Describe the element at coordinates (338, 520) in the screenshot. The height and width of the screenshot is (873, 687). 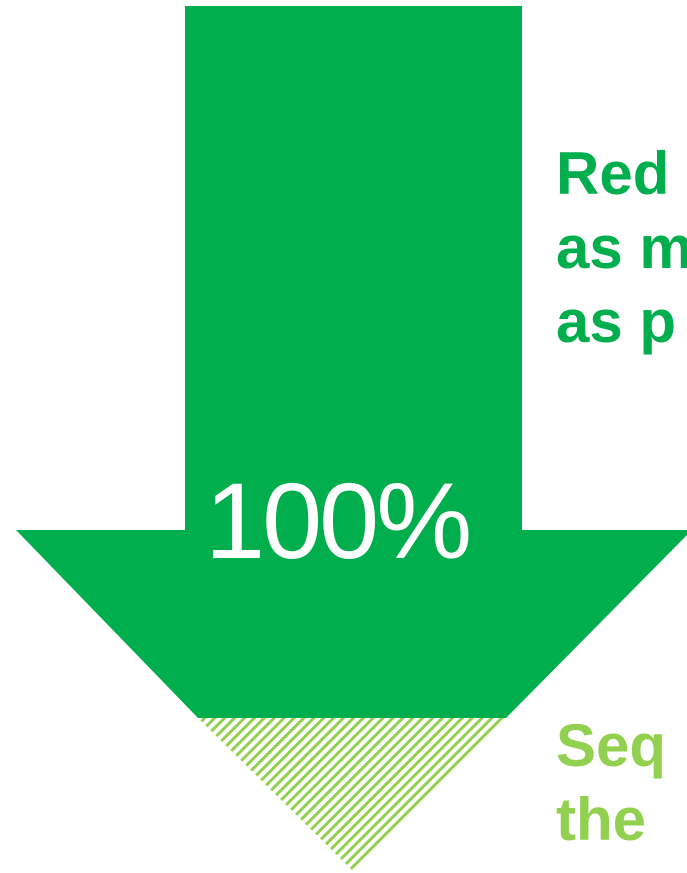
I see `percent-label: 100%` at that location.